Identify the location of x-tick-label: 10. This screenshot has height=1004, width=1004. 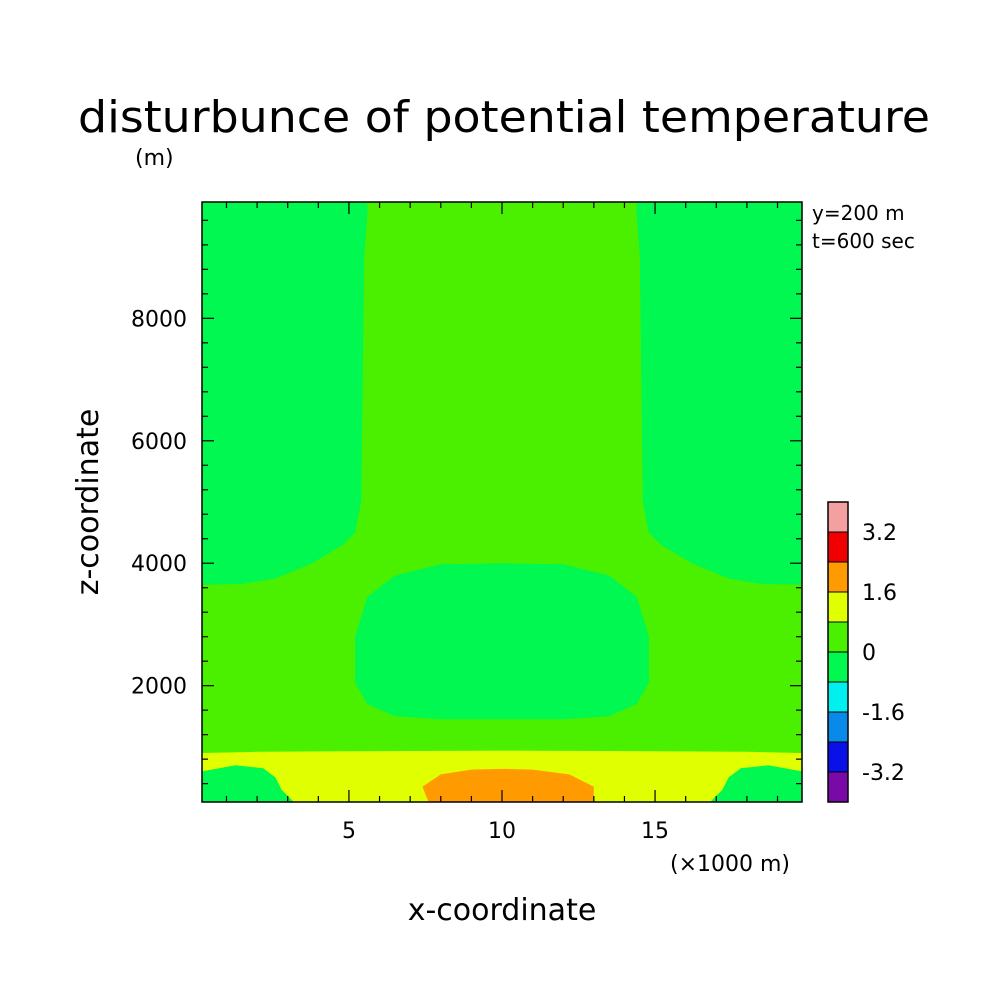
(502, 831).